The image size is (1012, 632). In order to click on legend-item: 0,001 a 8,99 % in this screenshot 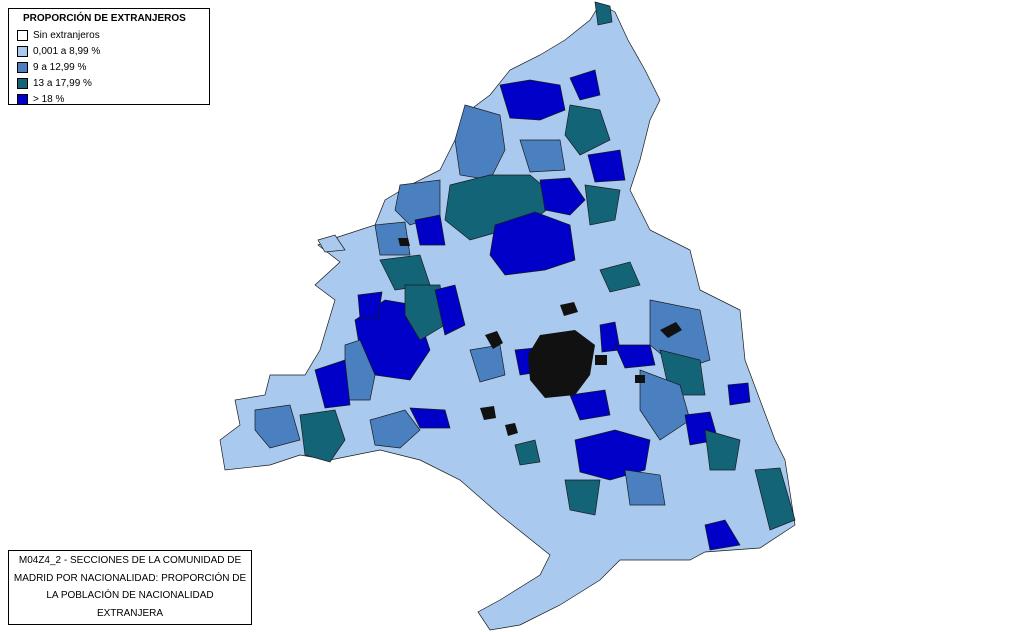, I will do `click(109, 51)`.